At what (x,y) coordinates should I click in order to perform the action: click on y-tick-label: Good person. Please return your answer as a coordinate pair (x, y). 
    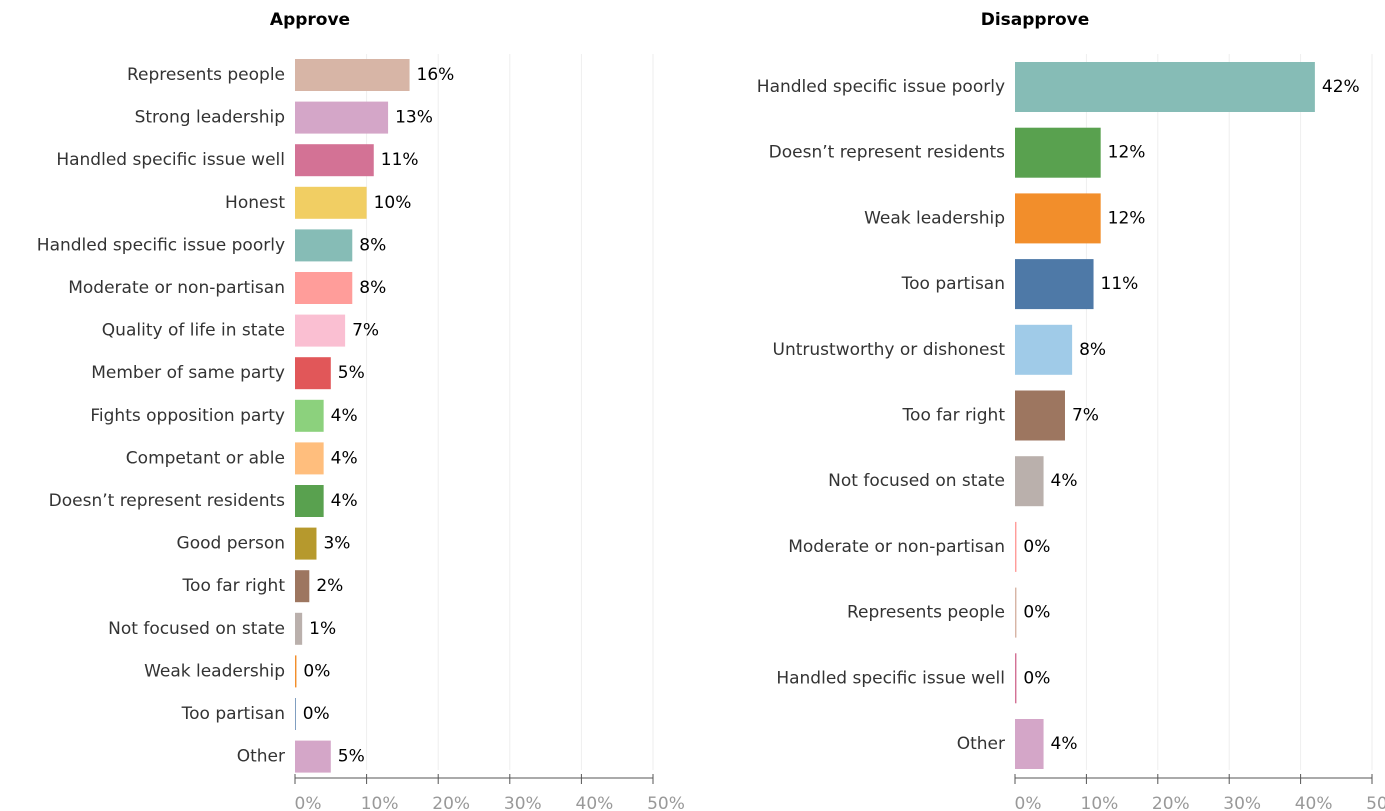
    Looking at the image, I should click on (231, 544).